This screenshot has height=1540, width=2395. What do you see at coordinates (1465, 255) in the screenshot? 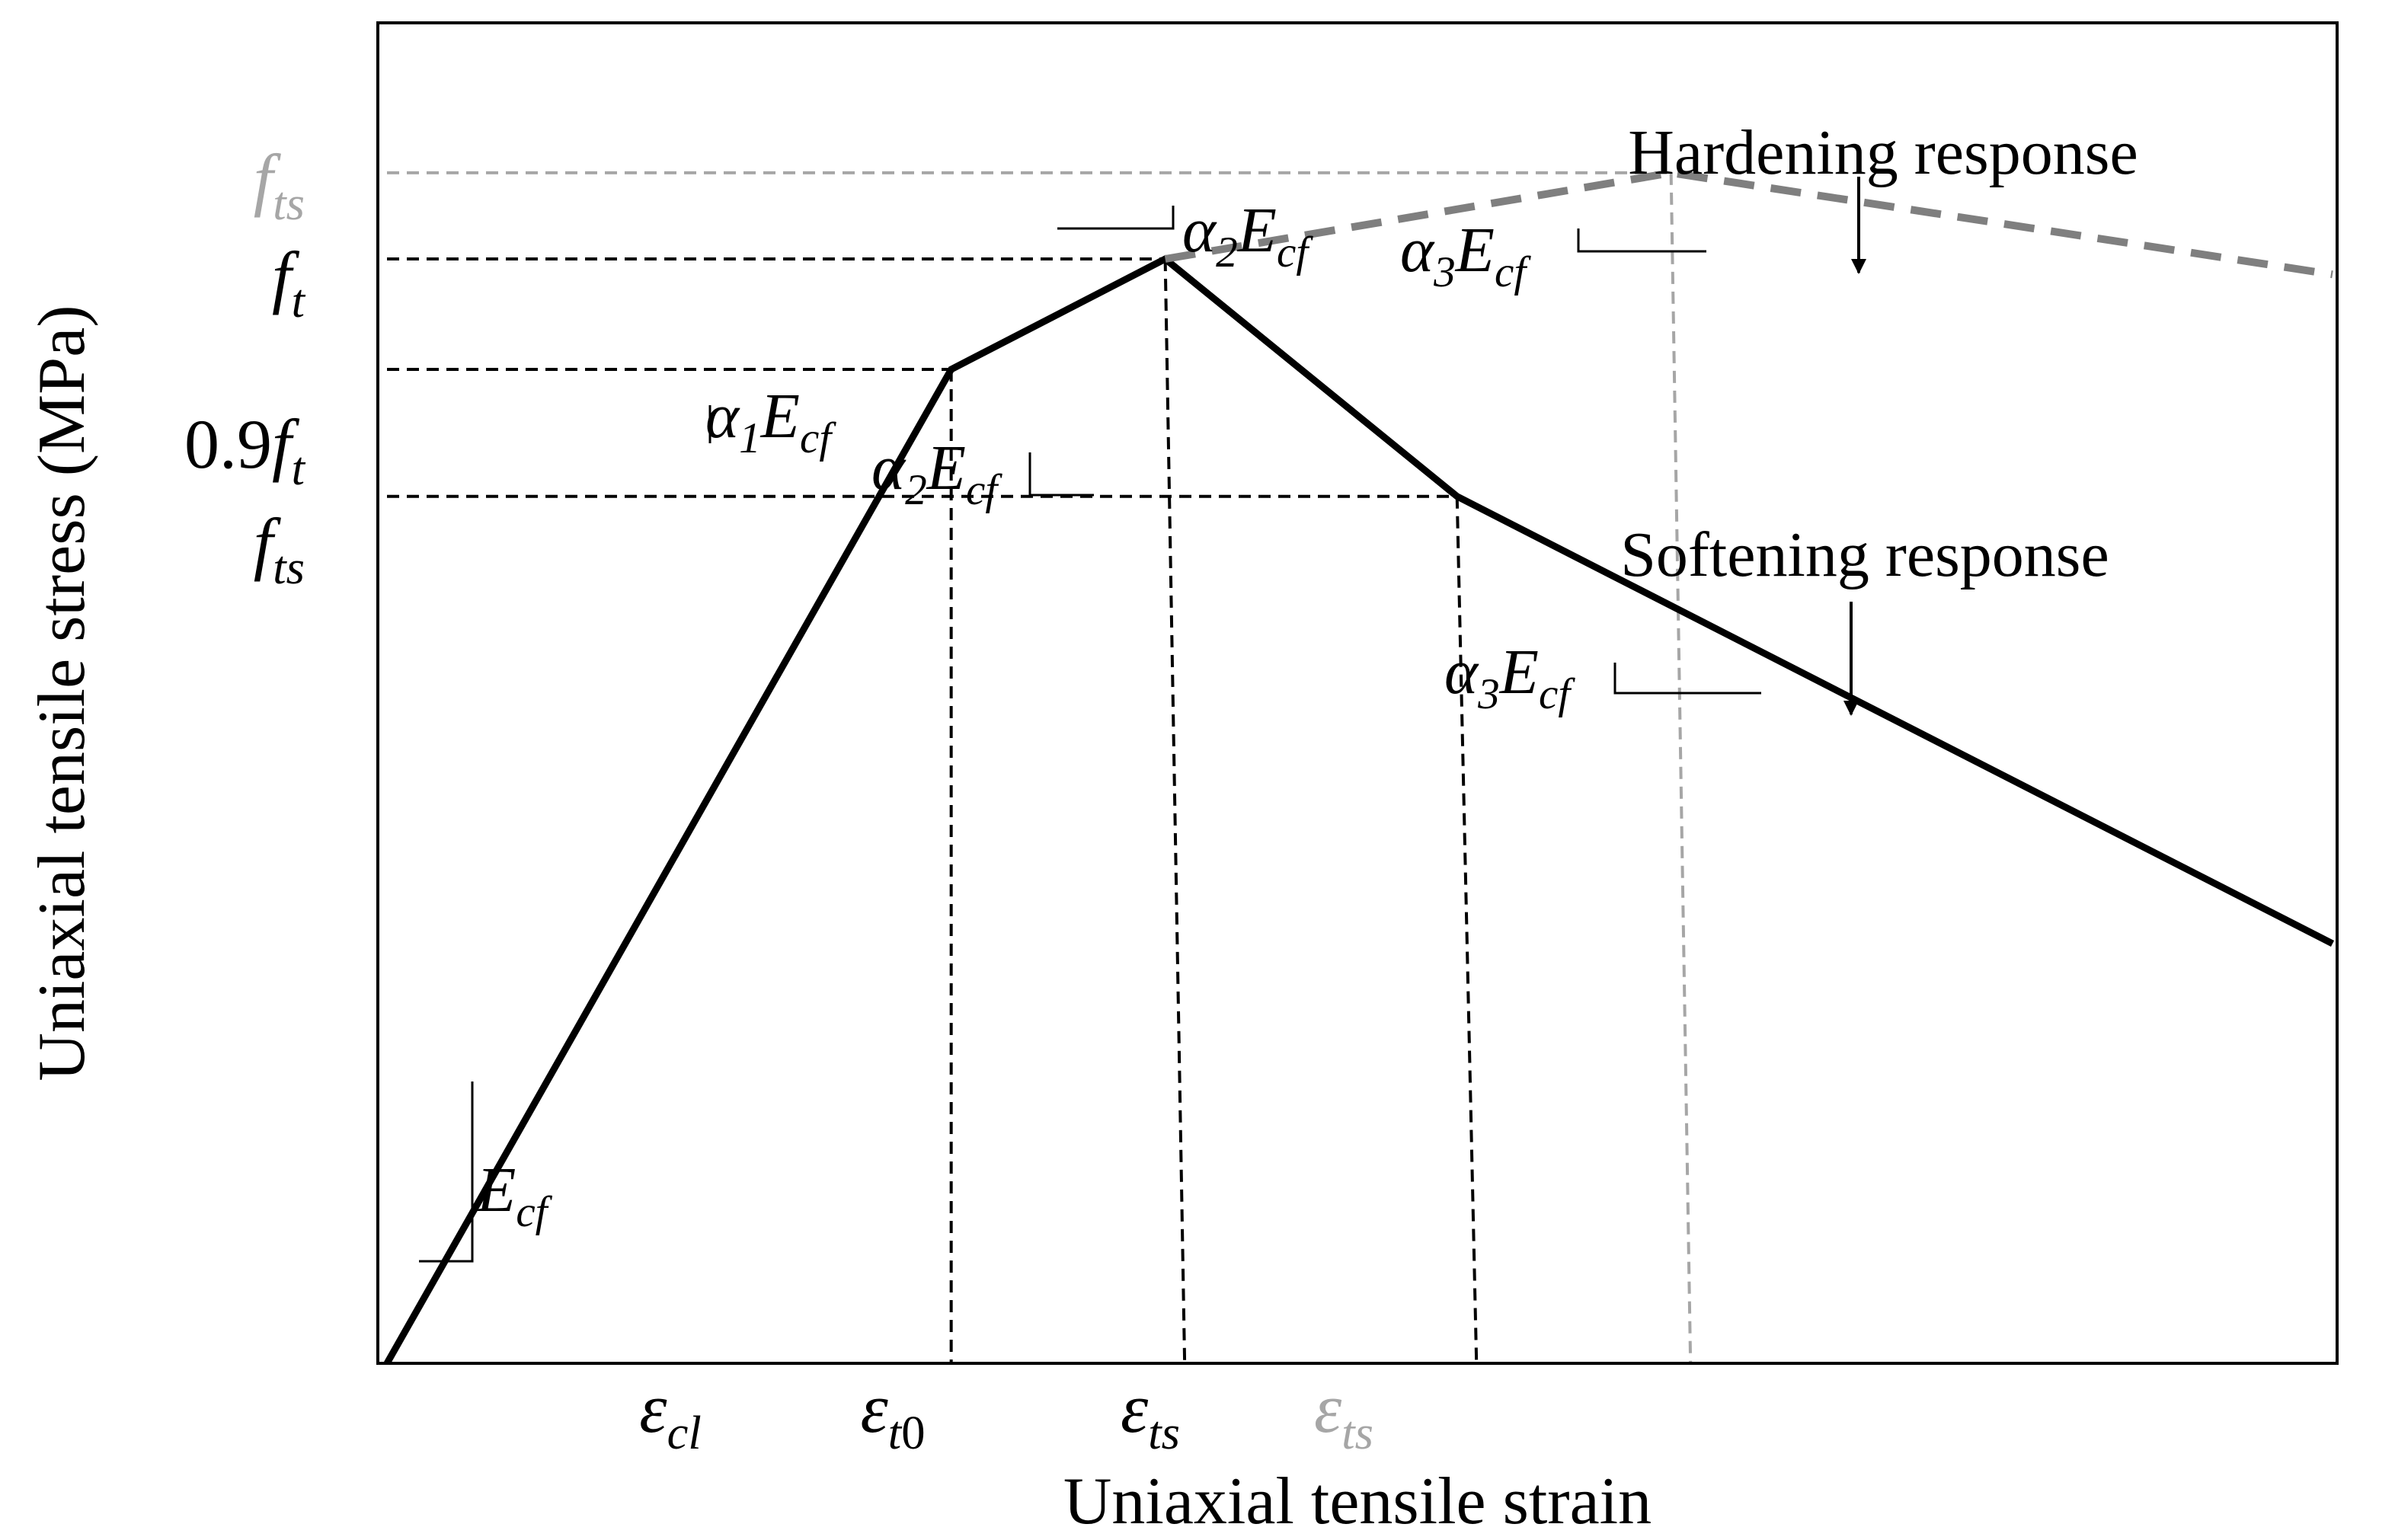
I see `slope-label-a3_hard: α3Ecf` at bounding box center [1465, 255].